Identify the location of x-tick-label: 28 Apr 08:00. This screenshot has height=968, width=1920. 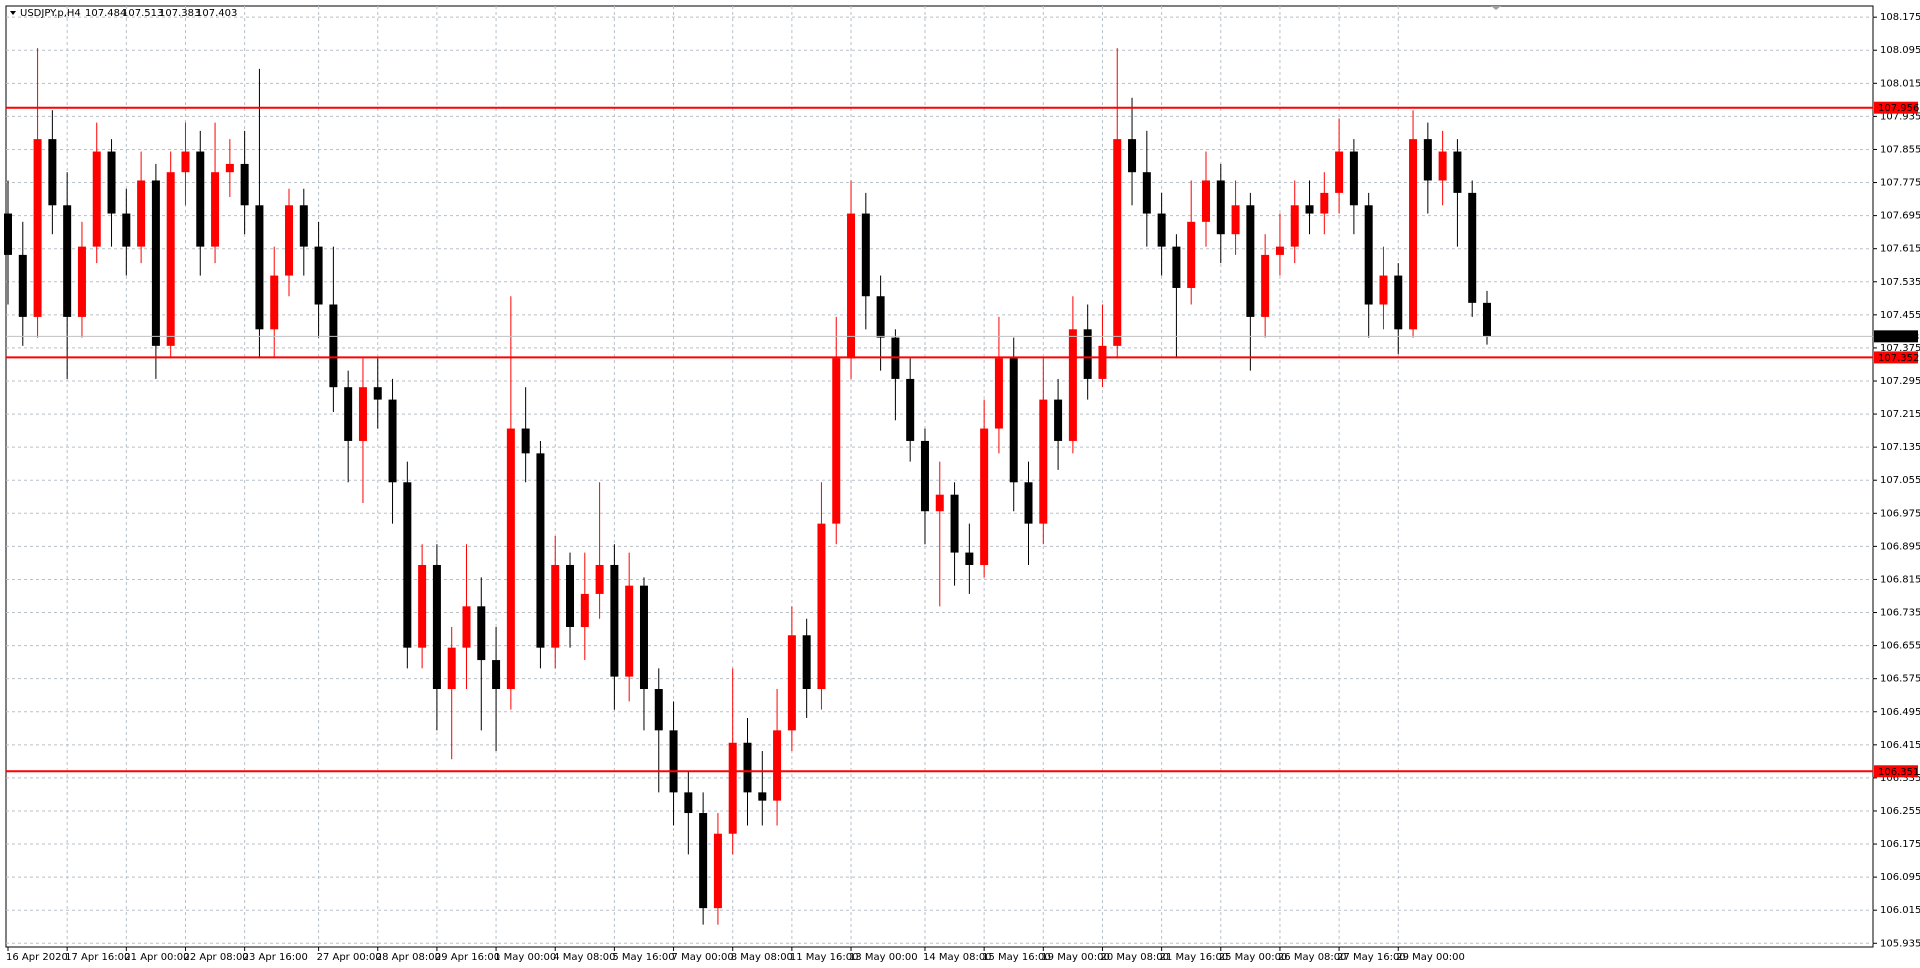
(408, 957).